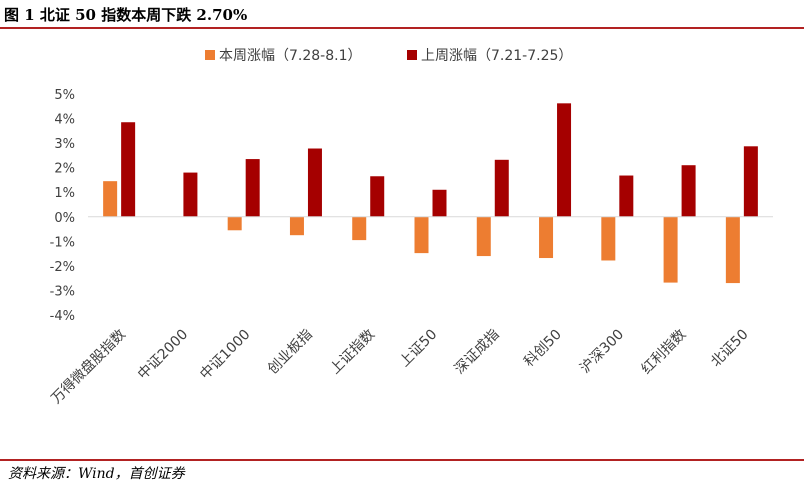 This screenshot has height=488, width=804. What do you see at coordinates (64, 218) in the screenshot?
I see `y-tick-label: 0%` at bounding box center [64, 218].